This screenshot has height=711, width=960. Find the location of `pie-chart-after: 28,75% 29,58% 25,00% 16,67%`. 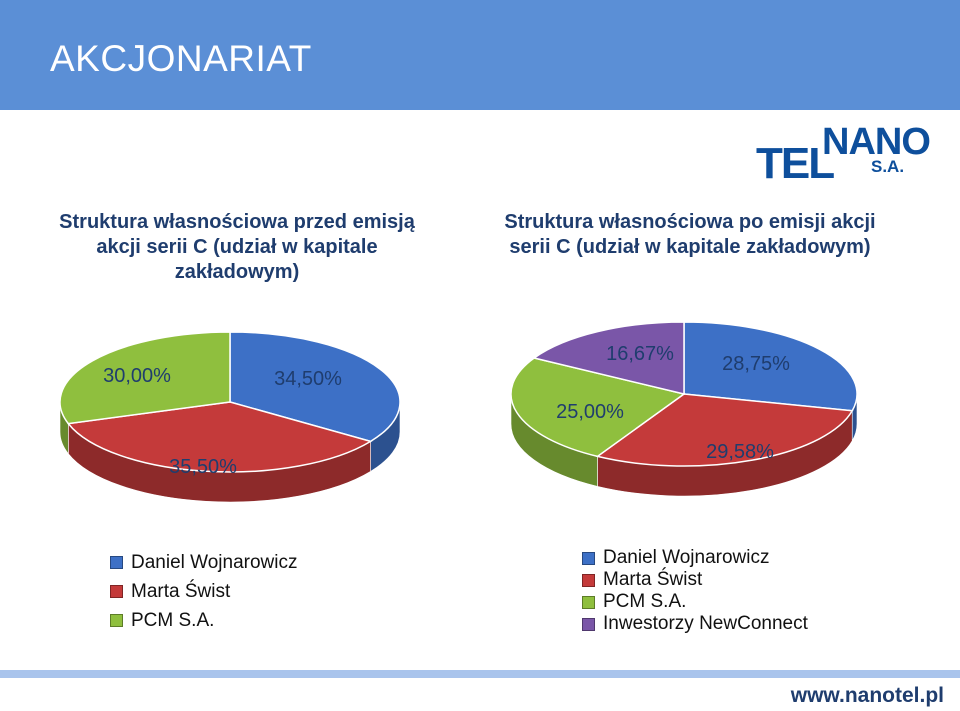

pie-chart-after: 28,75% 29,58% 25,00% 16,67% is located at coordinates (684, 409).